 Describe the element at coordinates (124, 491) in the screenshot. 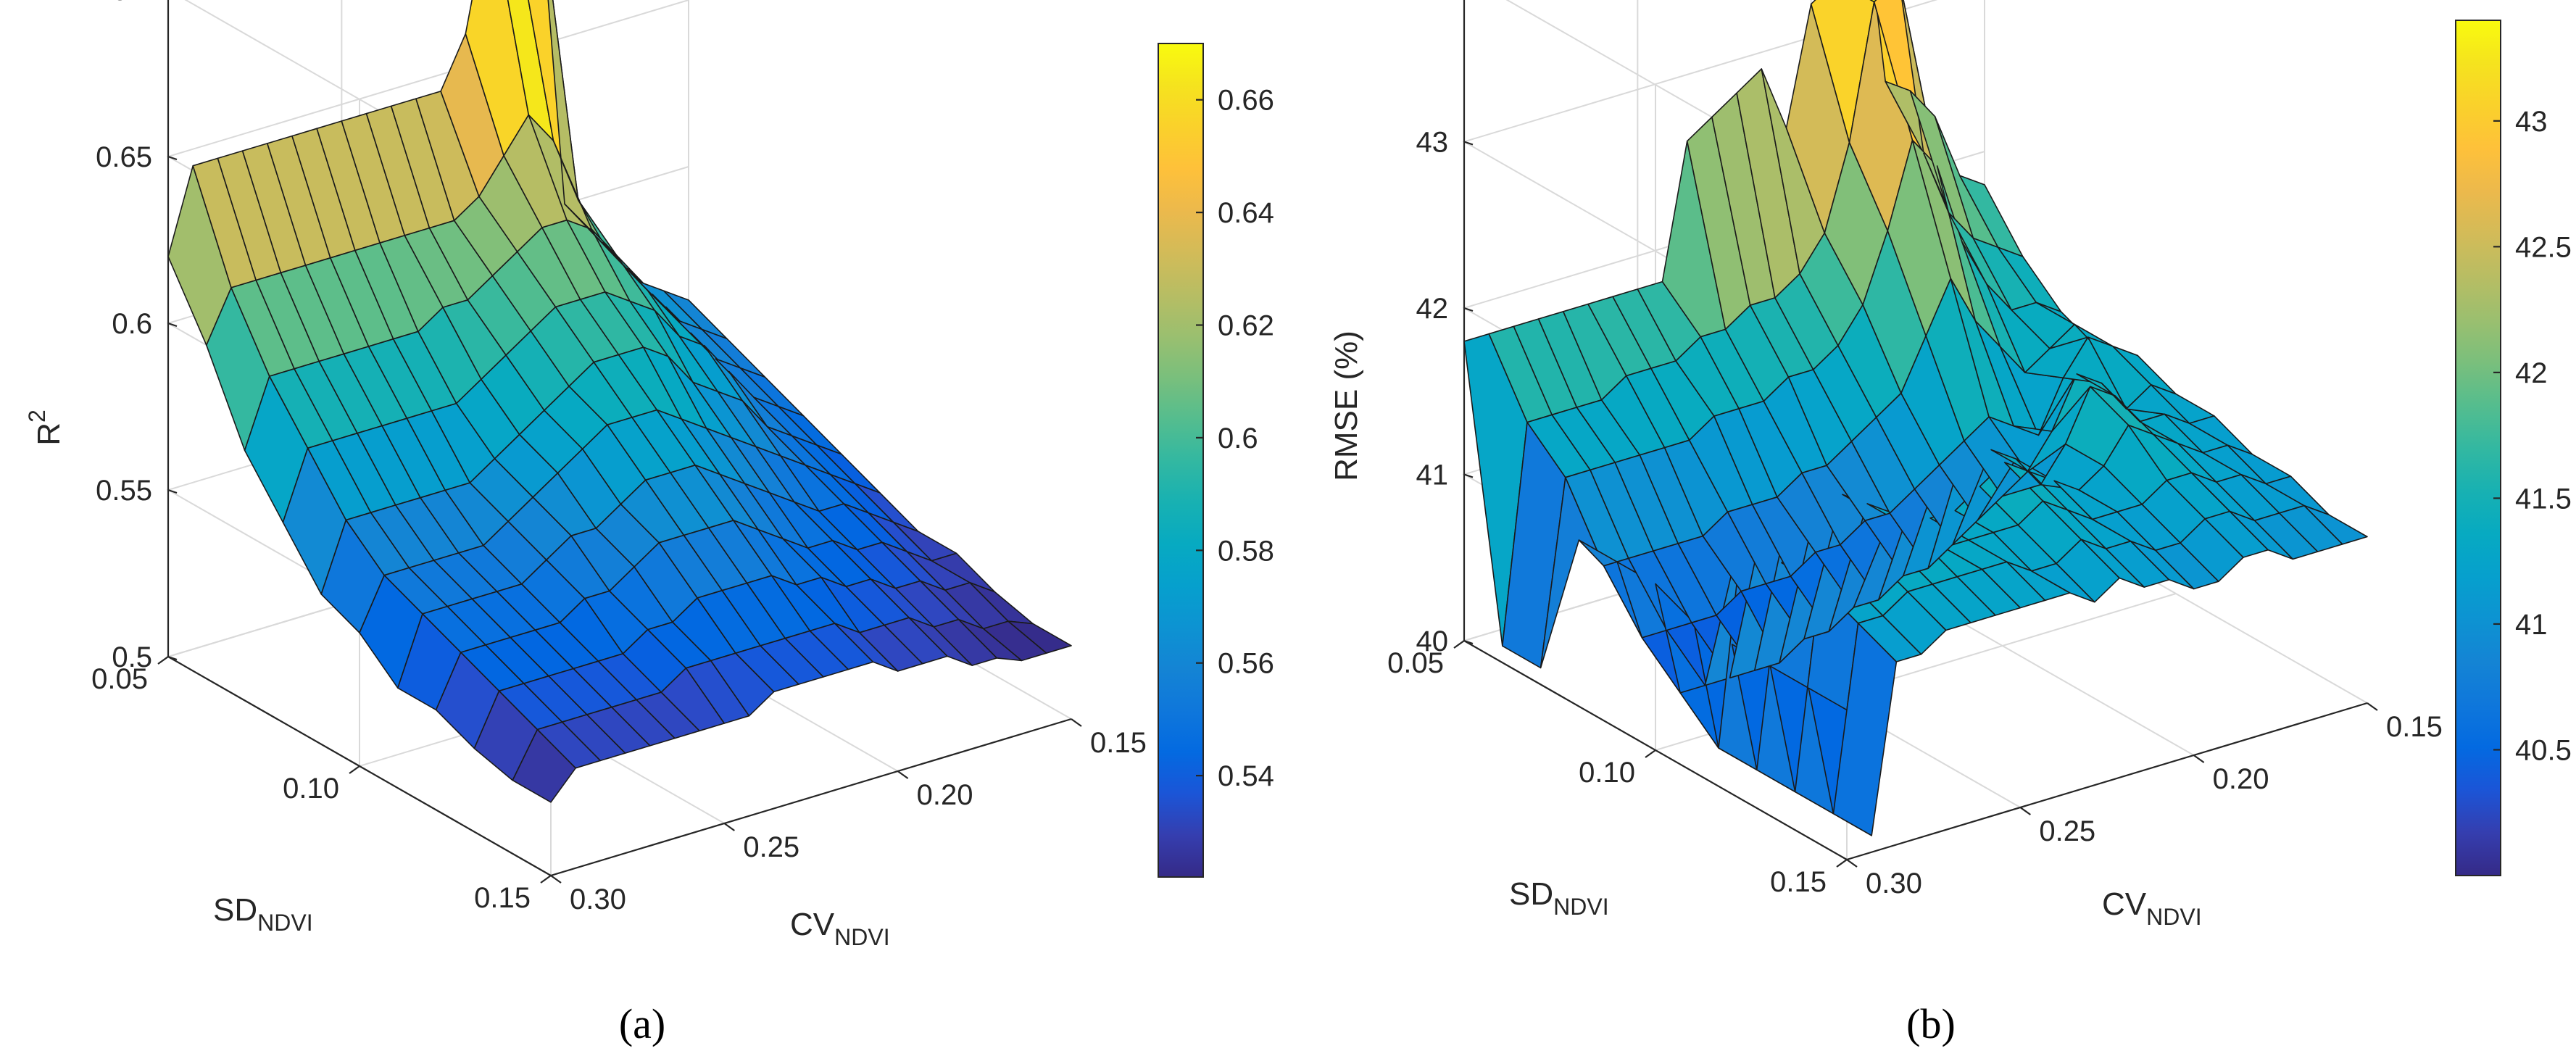

I see `z-tick-label: 0.55` at that location.